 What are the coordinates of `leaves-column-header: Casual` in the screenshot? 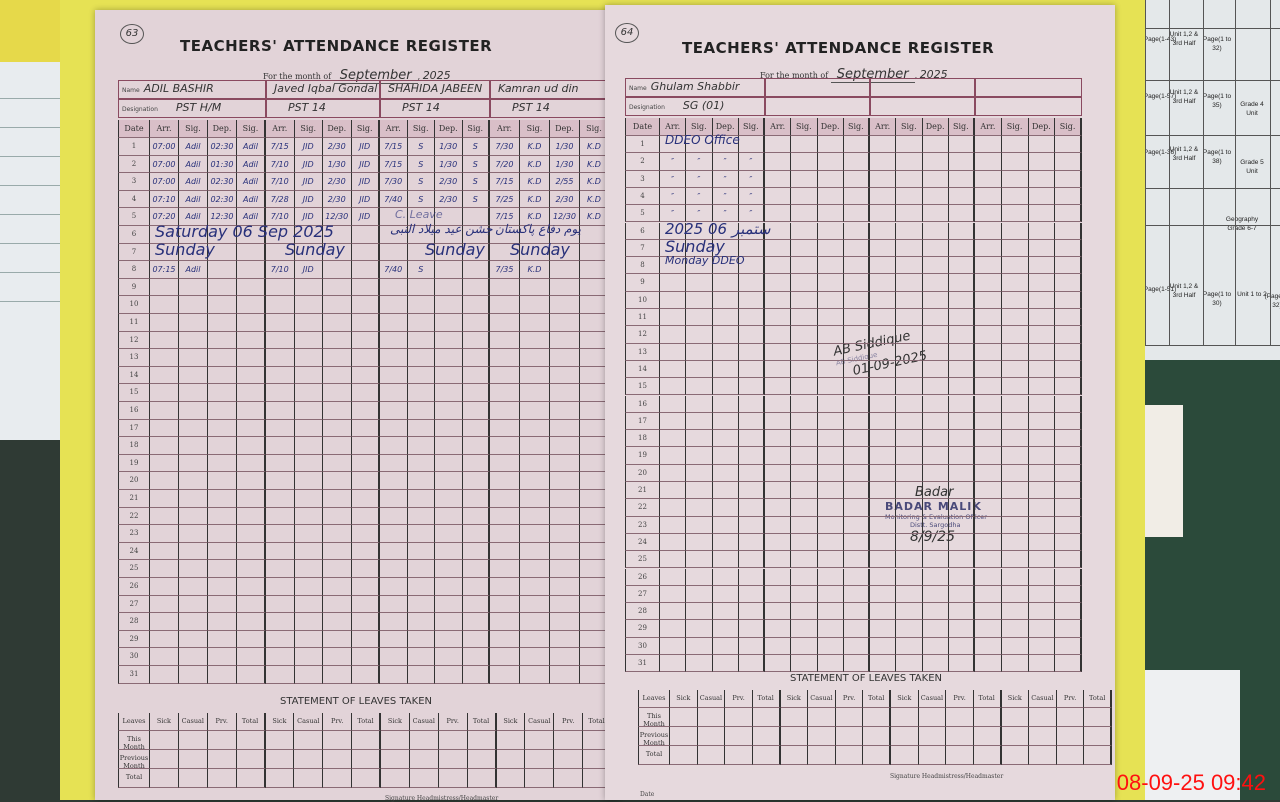 It's located at (711, 699).